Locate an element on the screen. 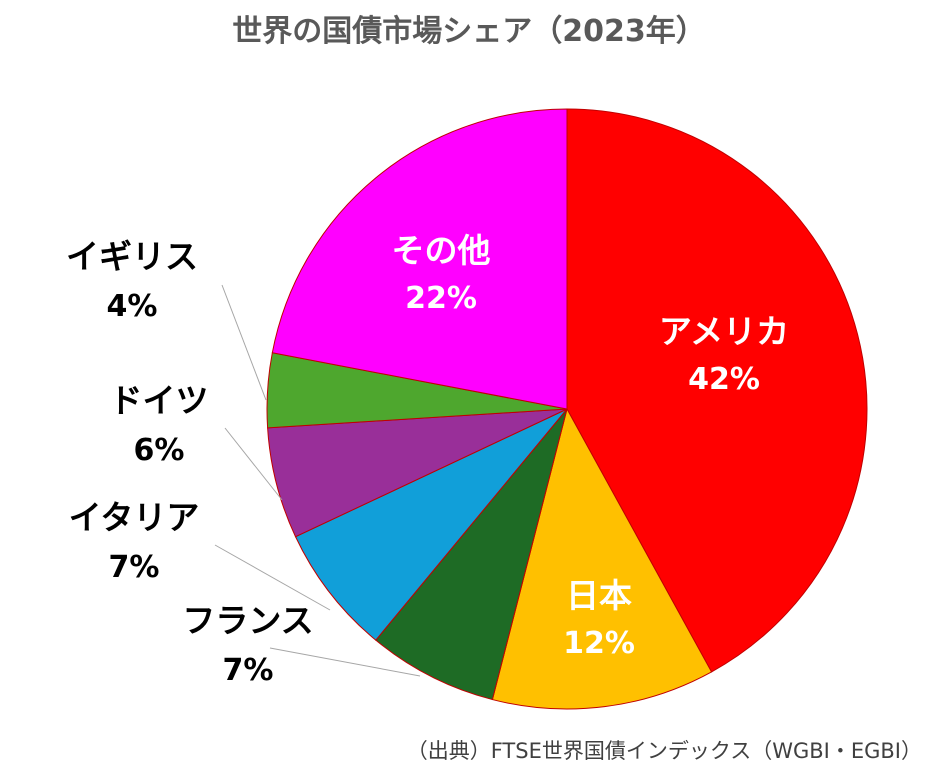 Image resolution: width=938 pixels, height=783 pixels. source-note: （出典）FTSE世界国債インデックス（WGBI・EGBI） is located at coordinates (664, 751).